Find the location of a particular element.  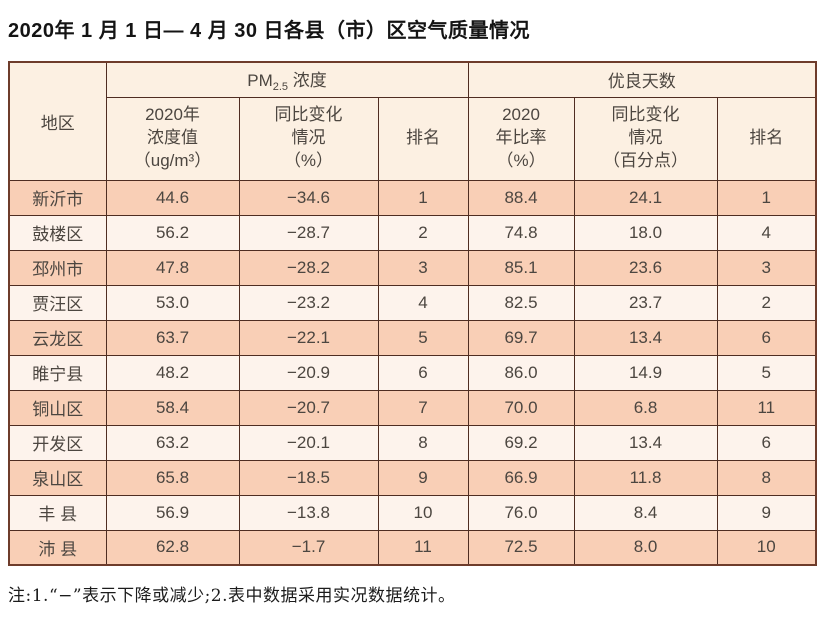

cell-pm-change: −20.1 is located at coordinates (308, 442).